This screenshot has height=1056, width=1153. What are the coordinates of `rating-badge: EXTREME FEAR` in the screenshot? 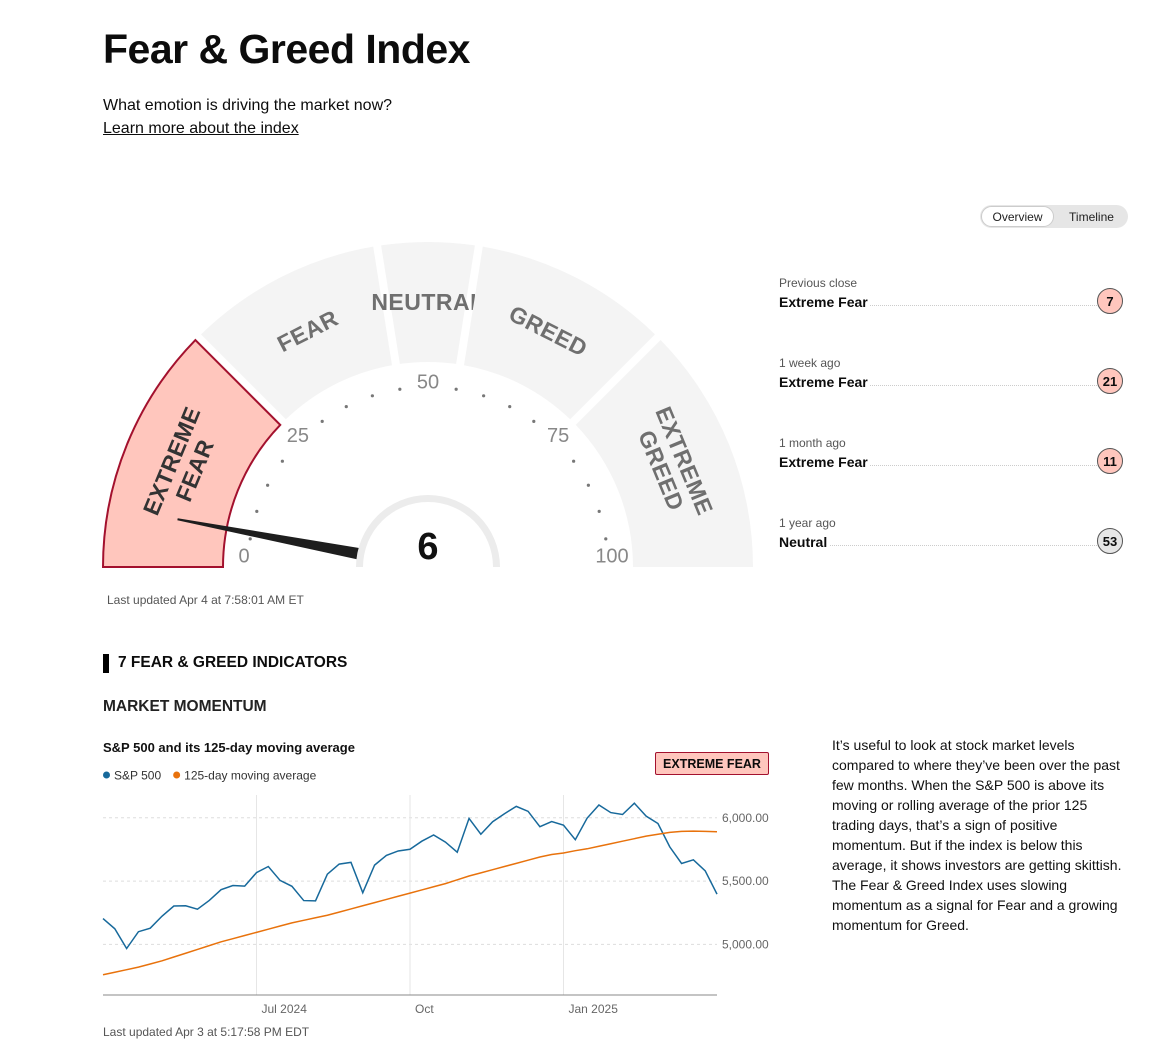 It's located at (712, 763).